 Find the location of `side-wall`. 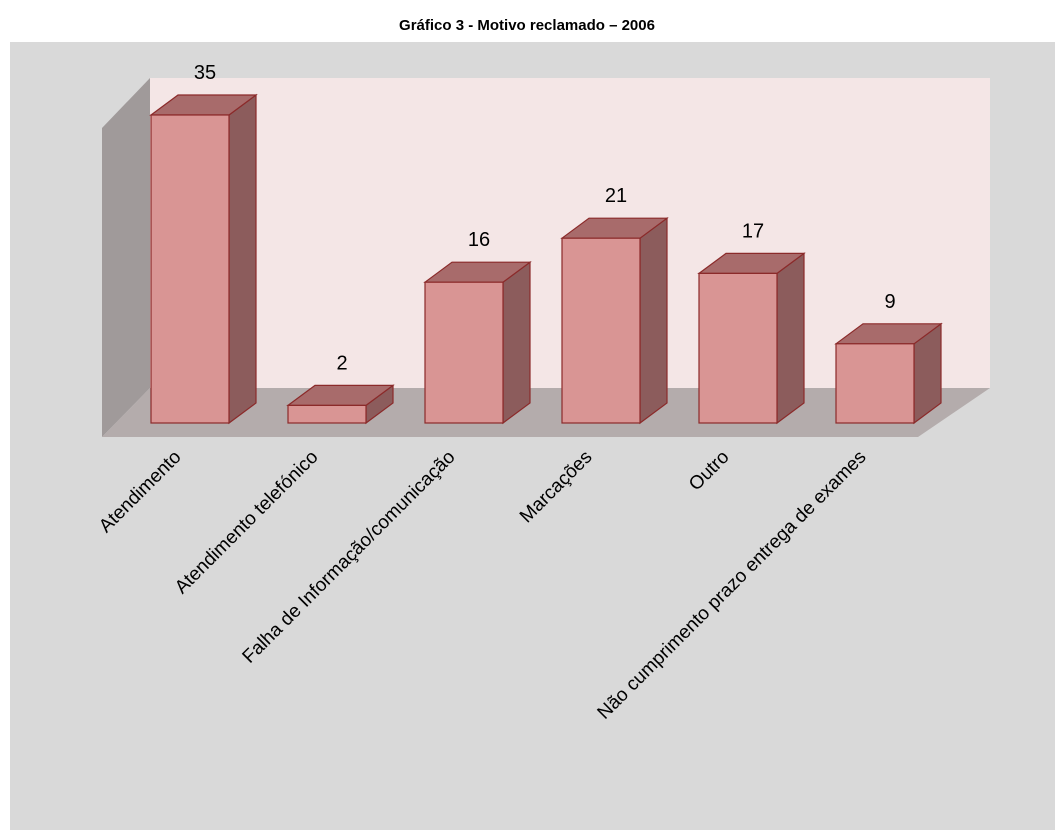

side-wall is located at coordinates (126, 257).